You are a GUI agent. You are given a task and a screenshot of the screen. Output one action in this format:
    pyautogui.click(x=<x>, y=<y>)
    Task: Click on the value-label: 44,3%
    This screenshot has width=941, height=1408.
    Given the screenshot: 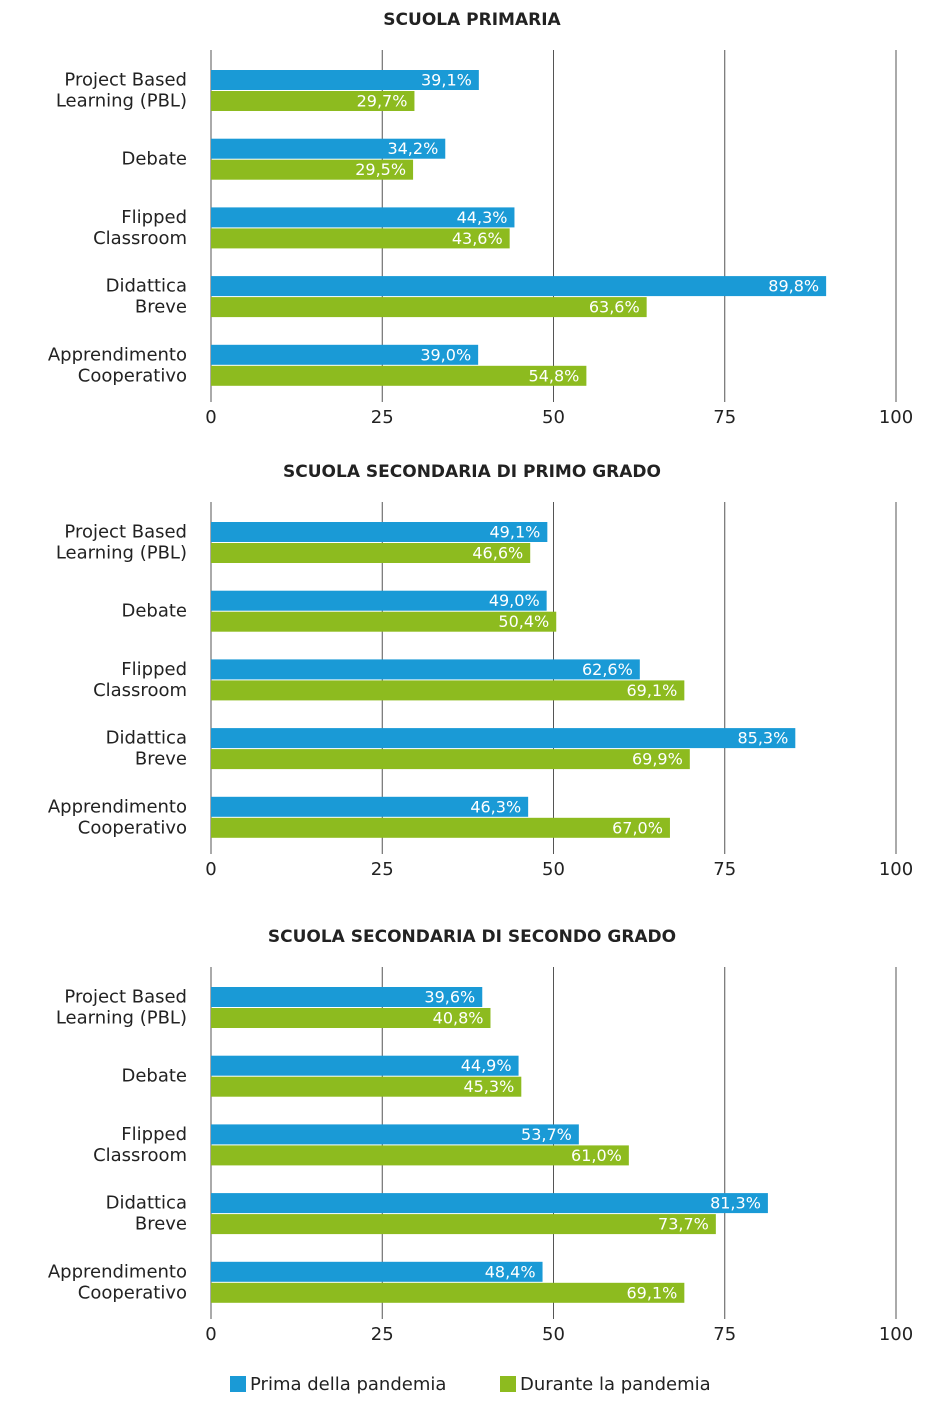 What is the action you would take?
    pyautogui.click(x=482, y=217)
    